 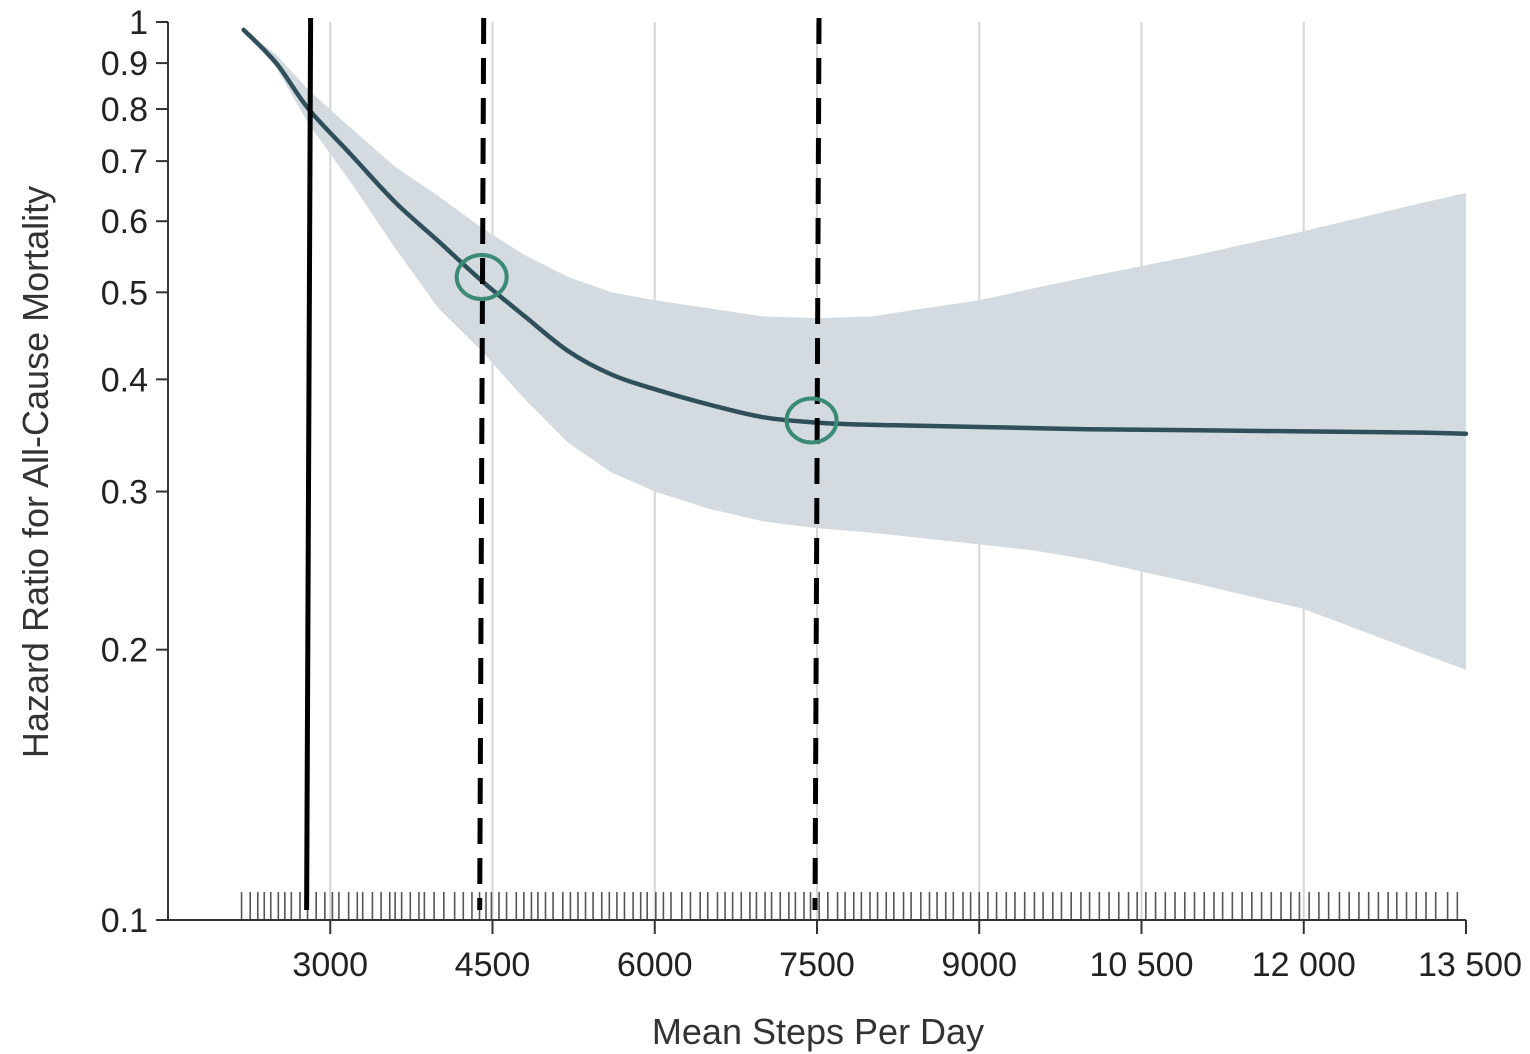 What do you see at coordinates (124, 472) in the screenshot?
I see `y-tick-labels: 0.1 0.2 0.3 0.4 0.5 0.6 0.7 0.8 0.91` at bounding box center [124, 472].